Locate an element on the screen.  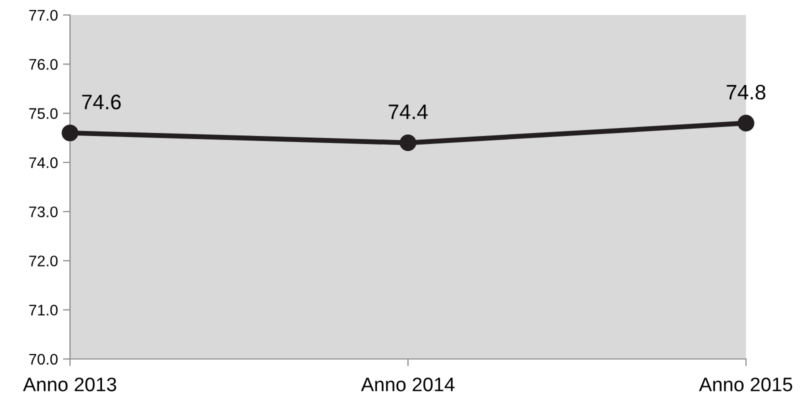
y-tick-label: 73.0 is located at coordinates (43, 212).